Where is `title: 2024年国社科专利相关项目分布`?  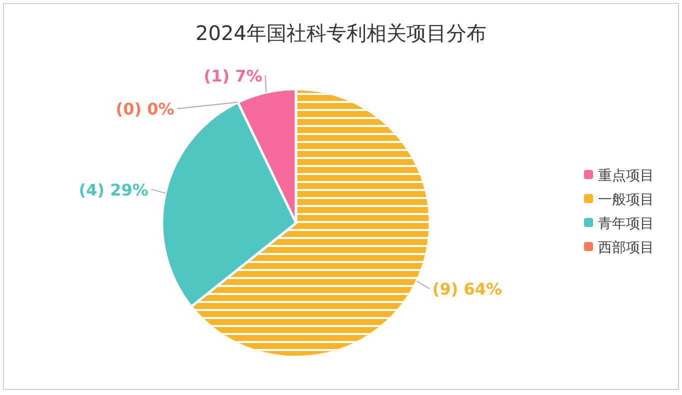
title: 2024年国社科专利相关项目分布 is located at coordinates (341, 33).